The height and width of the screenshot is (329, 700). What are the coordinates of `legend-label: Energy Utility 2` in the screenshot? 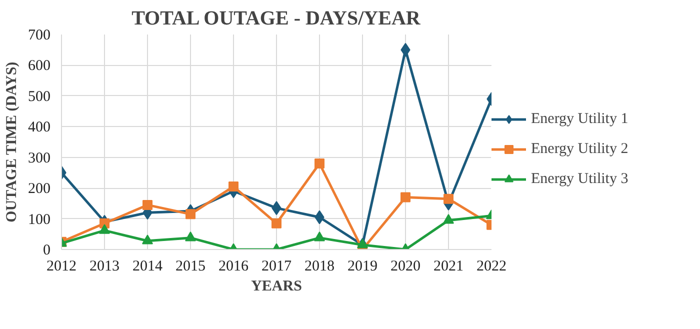 It's located at (579, 149).